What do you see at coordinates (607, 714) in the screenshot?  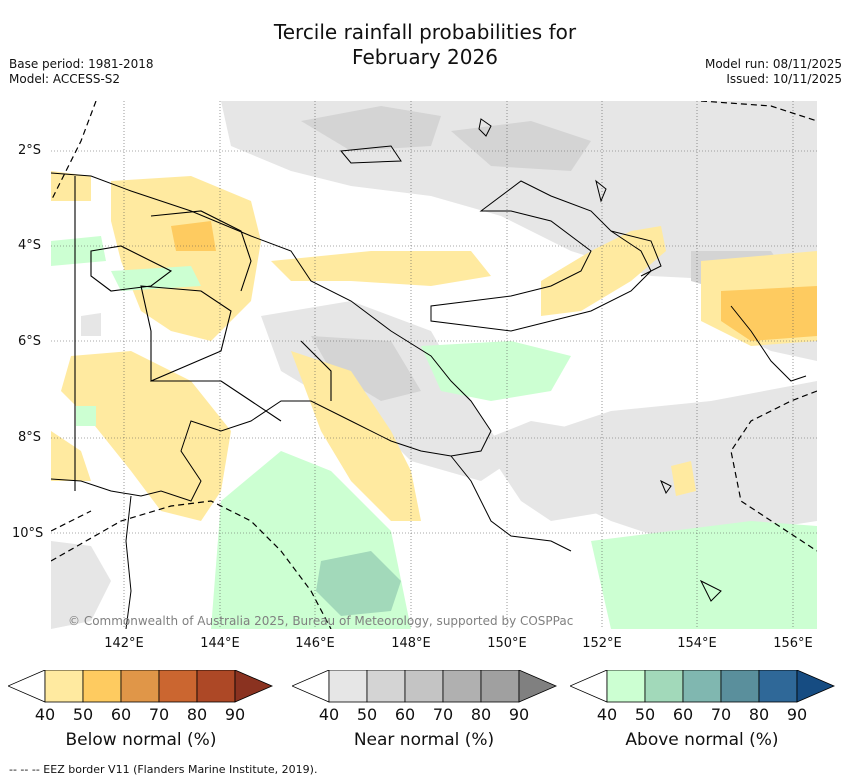 I see `tick-above-40: 40` at bounding box center [607, 714].